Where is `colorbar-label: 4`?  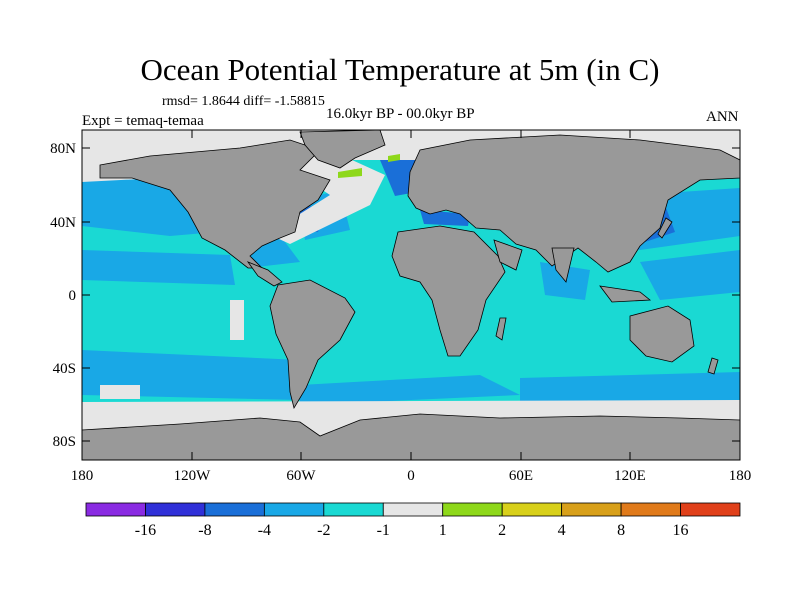 colorbar-label: 4 is located at coordinates (562, 530).